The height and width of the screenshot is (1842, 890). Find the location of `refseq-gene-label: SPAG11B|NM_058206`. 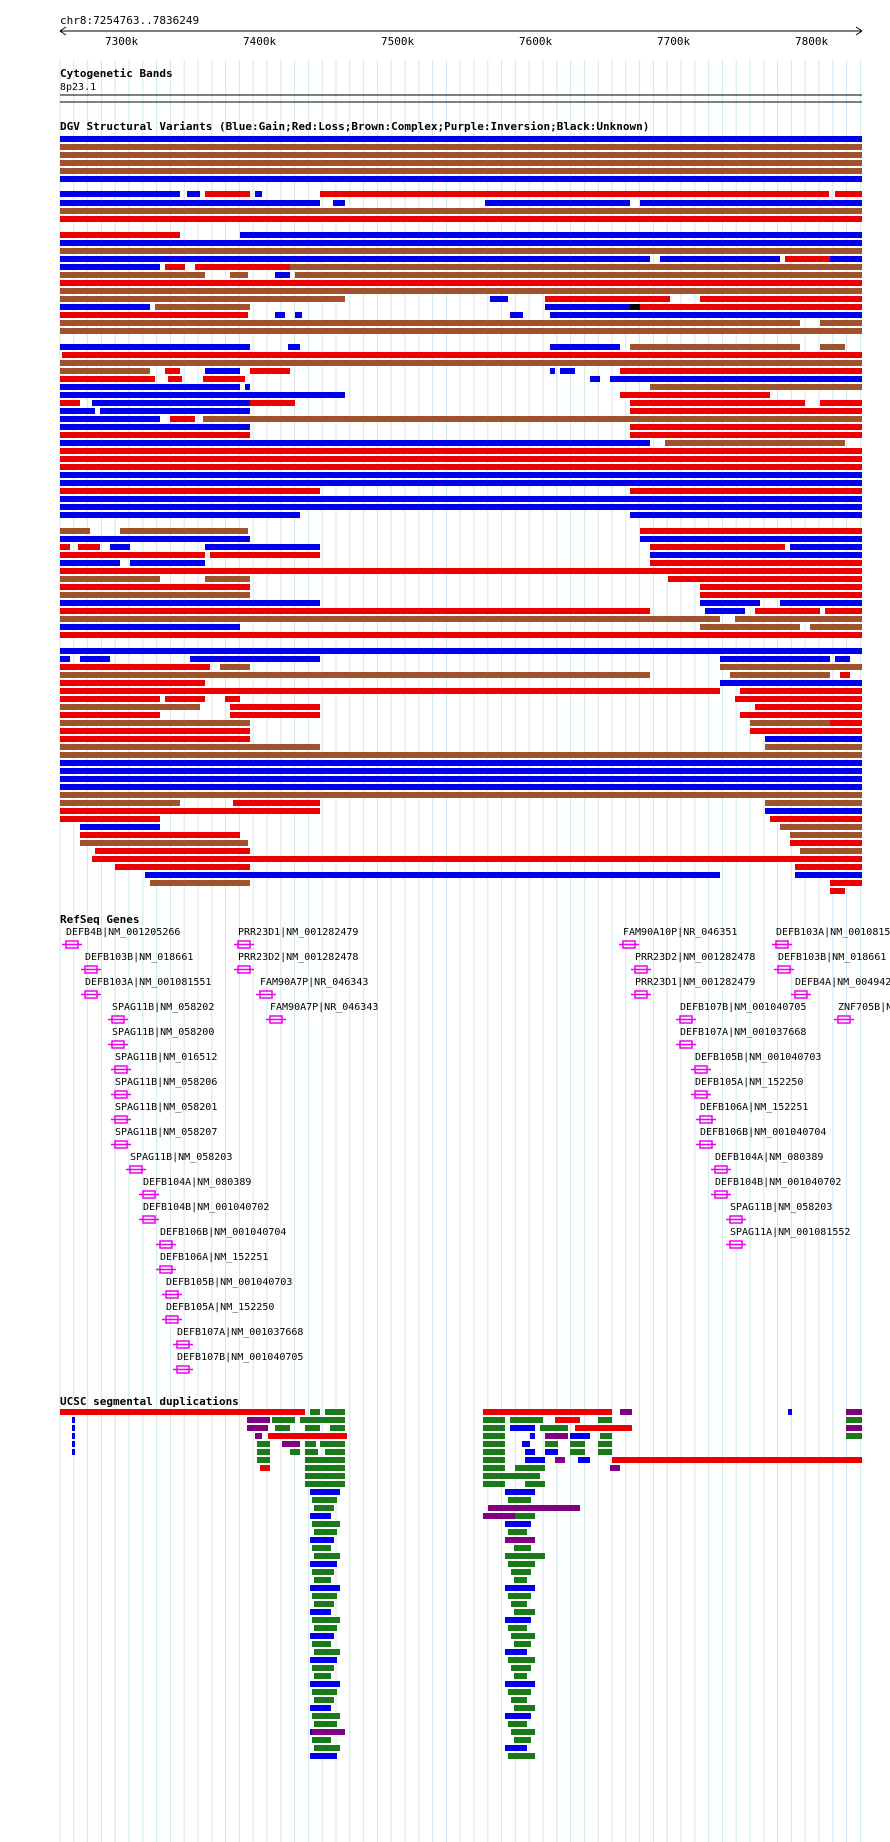

refseq-gene-label: SPAG11B|NM_058206 is located at coordinates (166, 1082).